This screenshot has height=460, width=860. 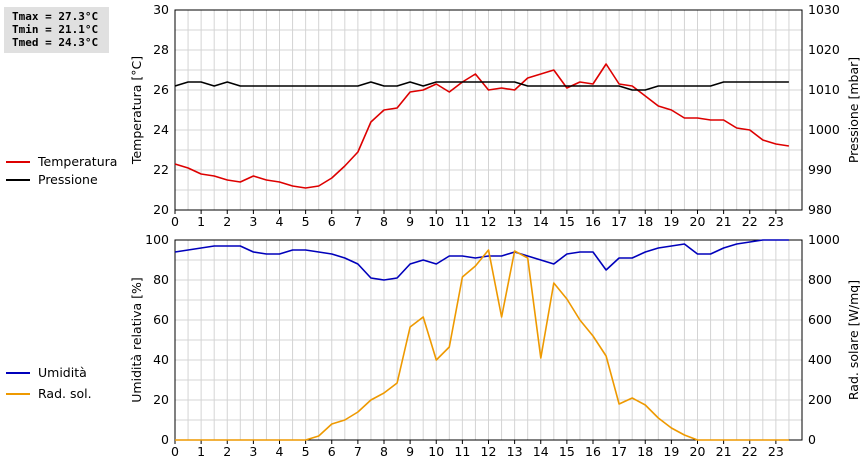 I want to click on y-tick-label-right: 1010, so click(x=824, y=89).